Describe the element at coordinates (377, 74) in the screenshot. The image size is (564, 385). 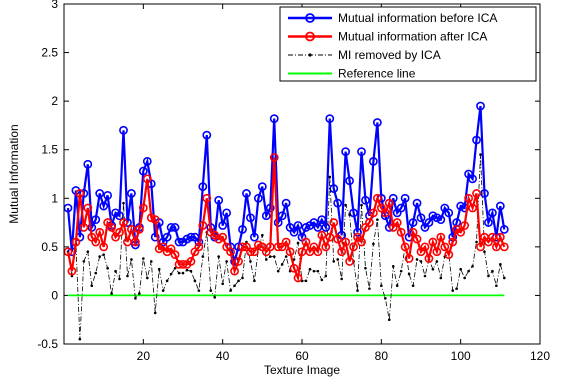
I see `legend-label: Reference line` at that location.